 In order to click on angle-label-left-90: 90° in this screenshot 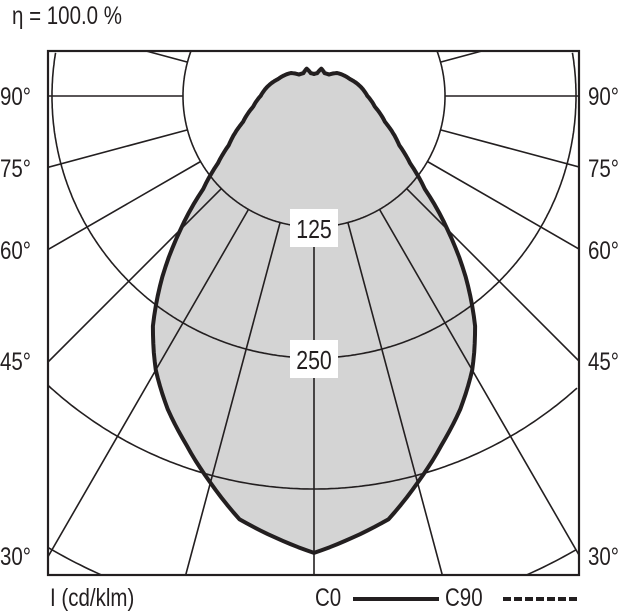, I will do `click(16, 97)`.